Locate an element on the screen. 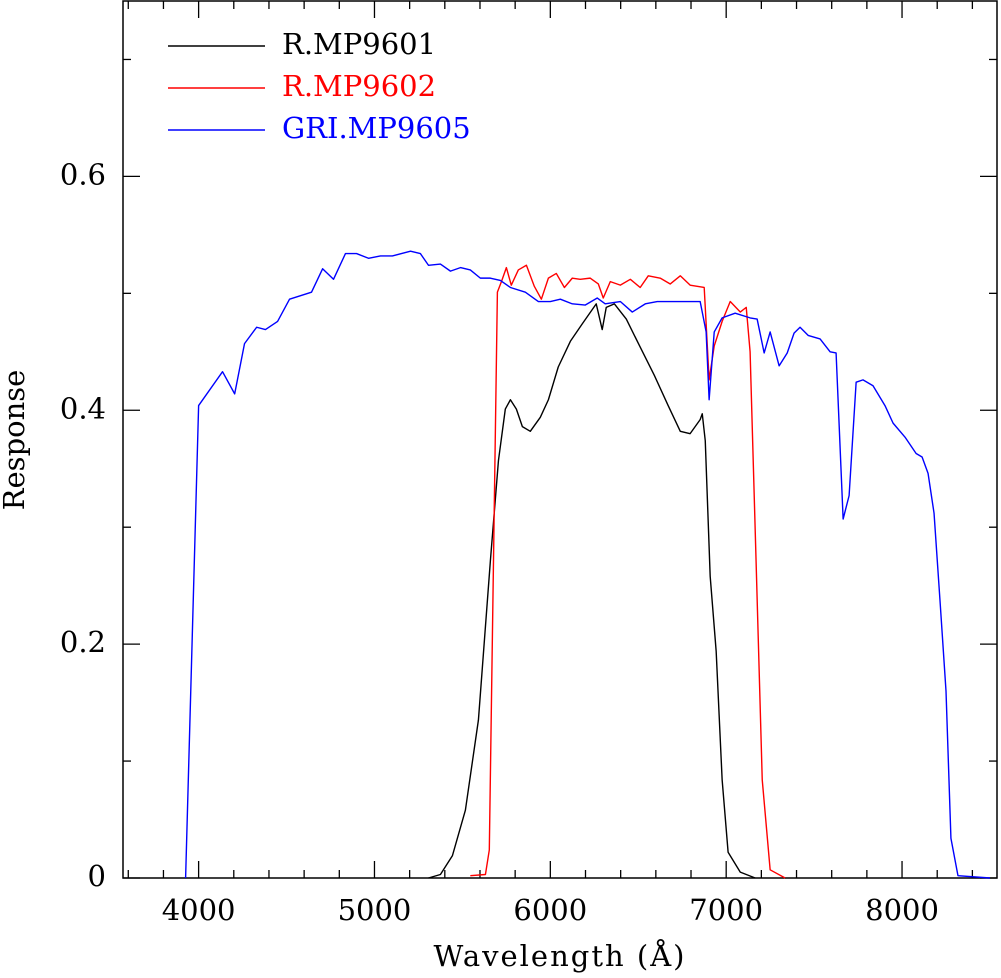  y-tick-label: 0.2 is located at coordinates (83, 642).